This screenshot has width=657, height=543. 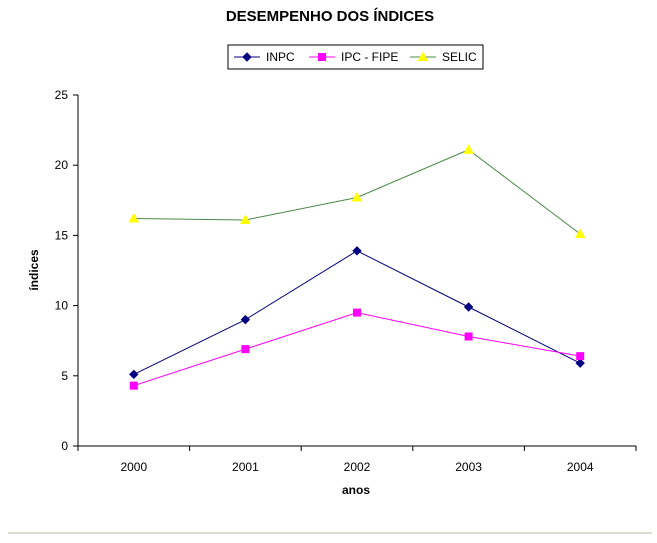 What do you see at coordinates (369, 57) in the screenshot?
I see `legend-label-1: IPC - FIPE` at bounding box center [369, 57].